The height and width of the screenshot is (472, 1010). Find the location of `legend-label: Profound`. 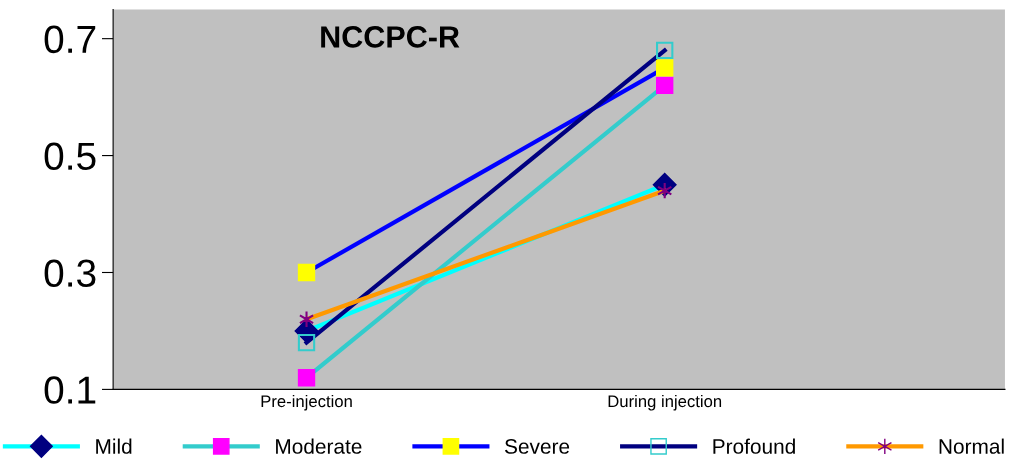

legend-label: Profound is located at coordinates (754, 446).